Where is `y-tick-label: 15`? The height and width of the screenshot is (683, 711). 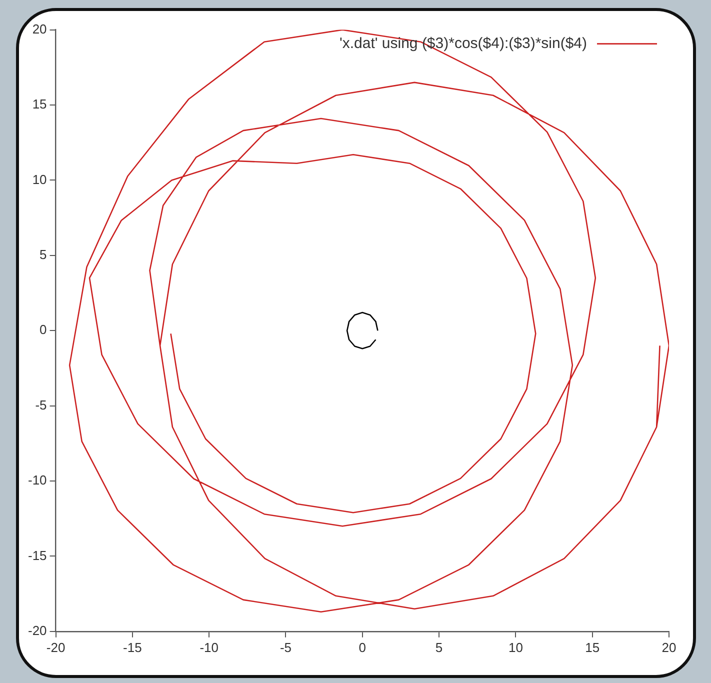 y-tick-label: 15 is located at coordinates (39, 104).